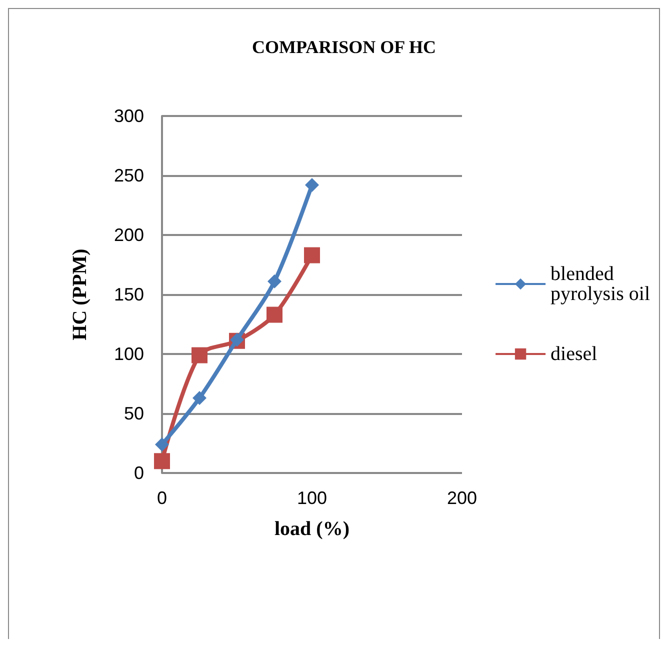 Image resolution: width=667 pixels, height=646 pixels. What do you see at coordinates (574, 354) in the screenshot?
I see `legend-label: diesel` at bounding box center [574, 354].